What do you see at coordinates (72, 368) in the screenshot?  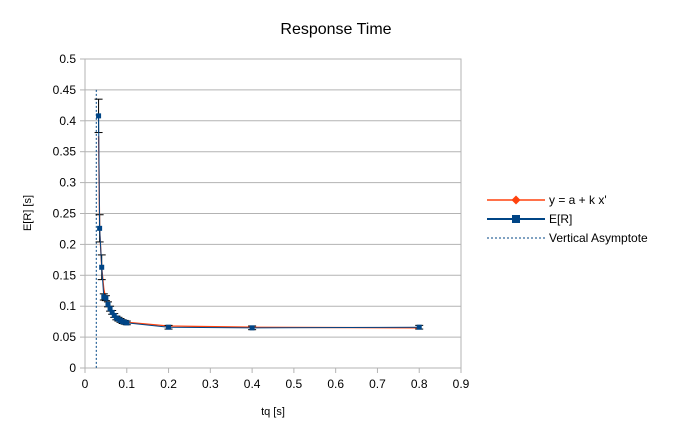 I see `y-tick-label: 0` at bounding box center [72, 368].